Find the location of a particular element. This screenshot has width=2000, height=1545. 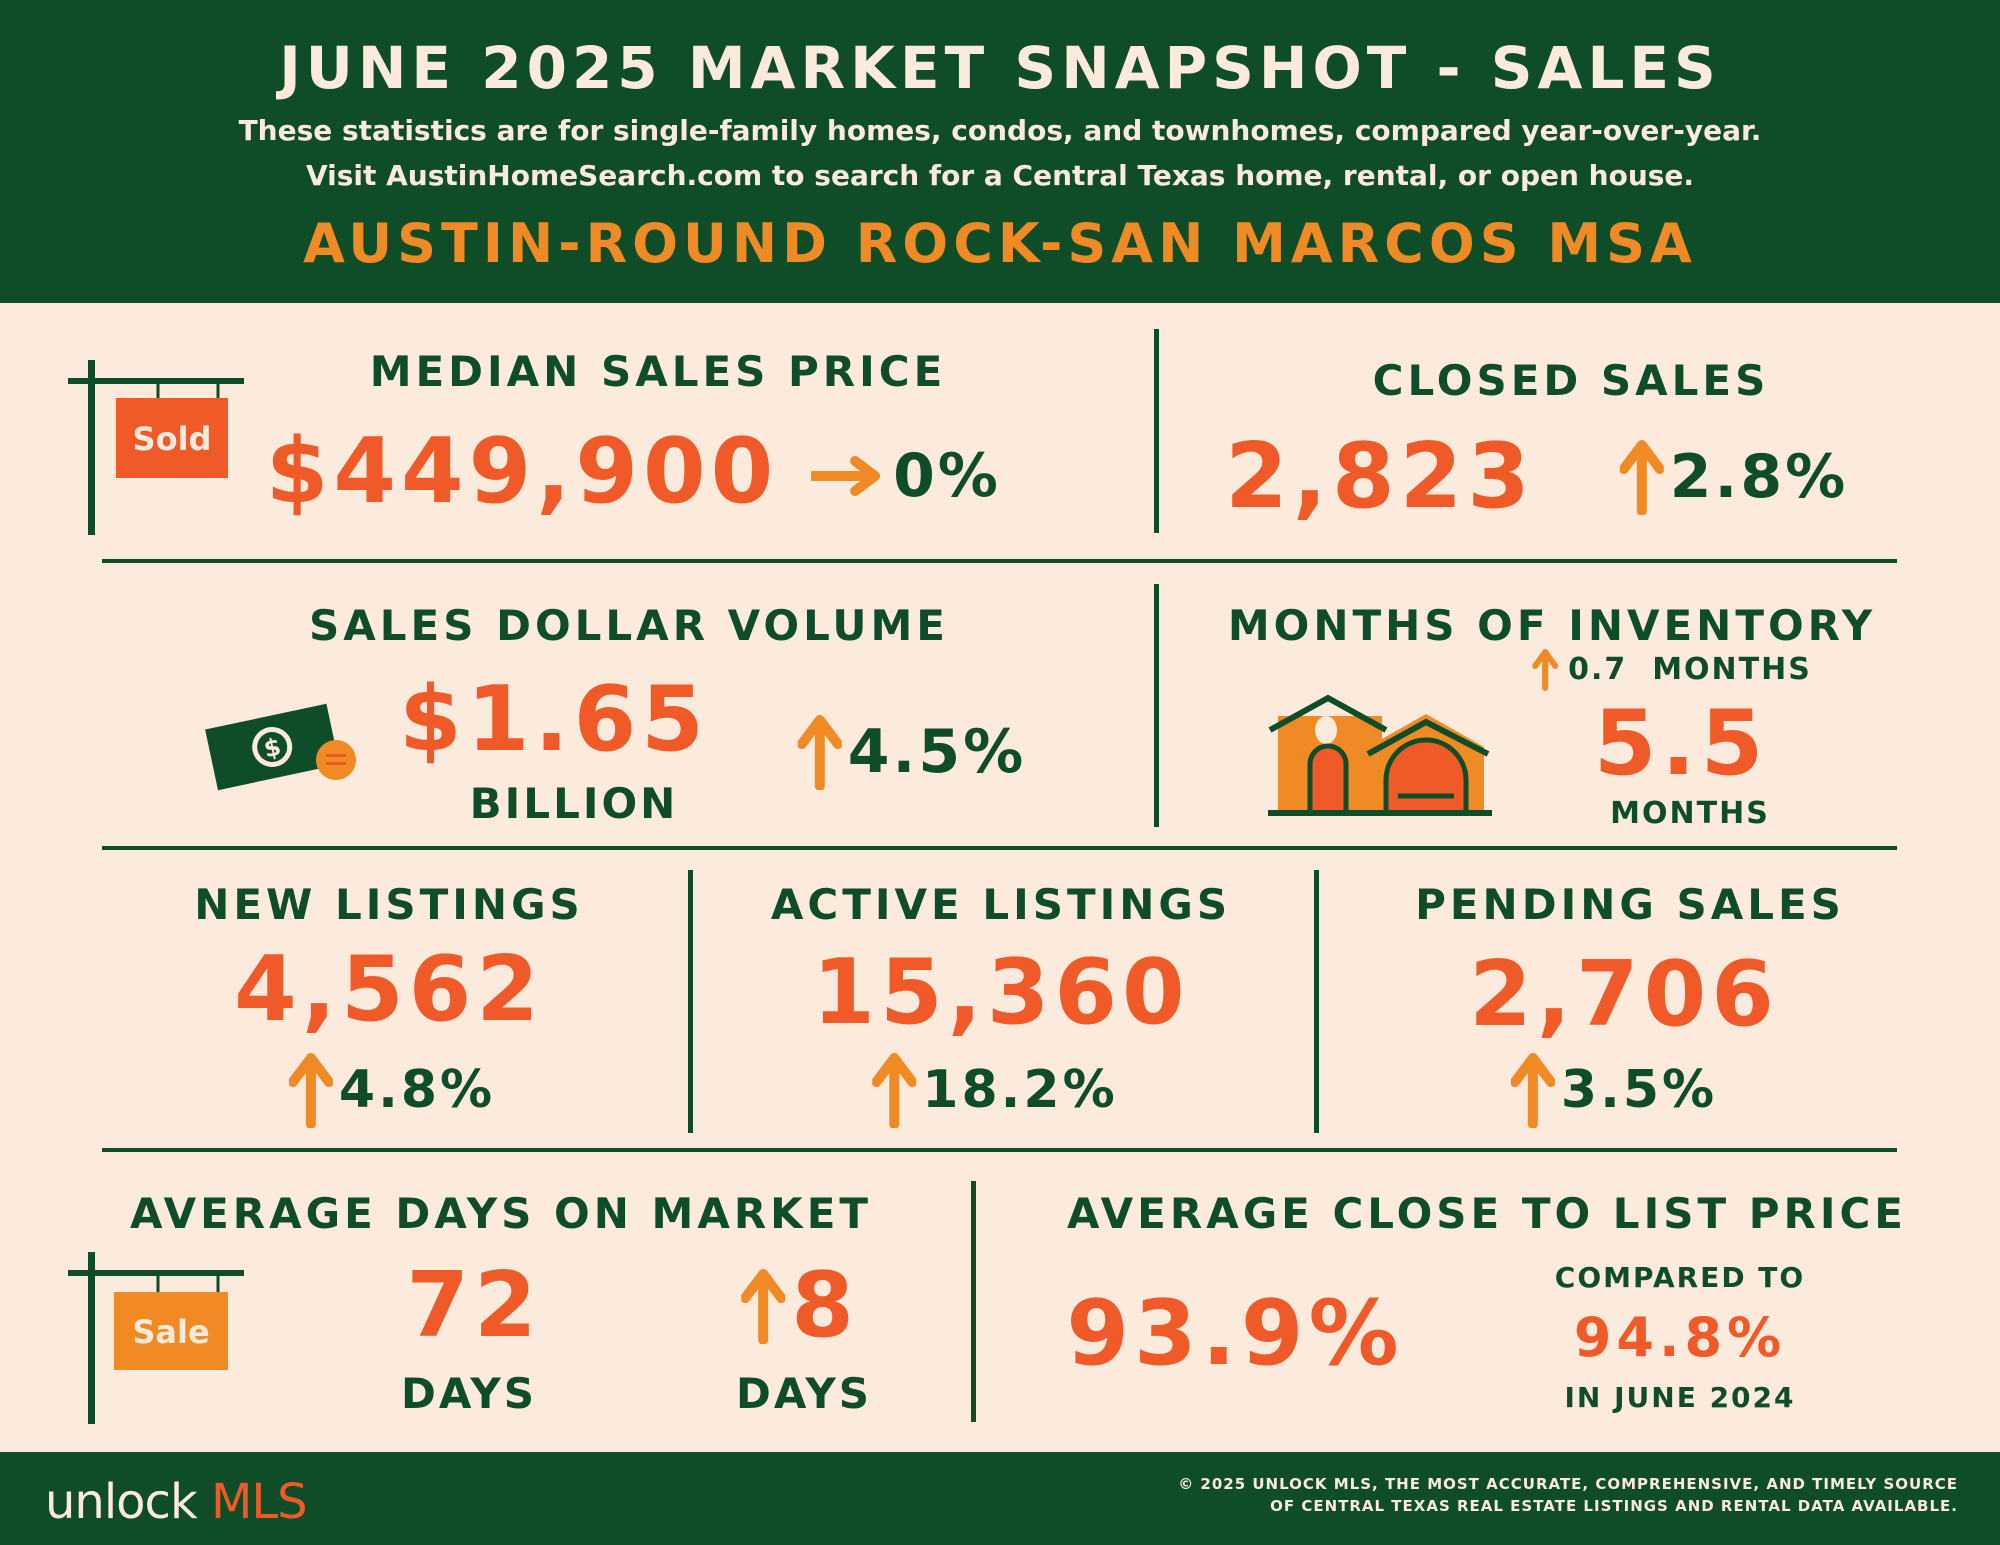

volume-label: SALES DOLLAR VOLUME is located at coordinates (629, 625).